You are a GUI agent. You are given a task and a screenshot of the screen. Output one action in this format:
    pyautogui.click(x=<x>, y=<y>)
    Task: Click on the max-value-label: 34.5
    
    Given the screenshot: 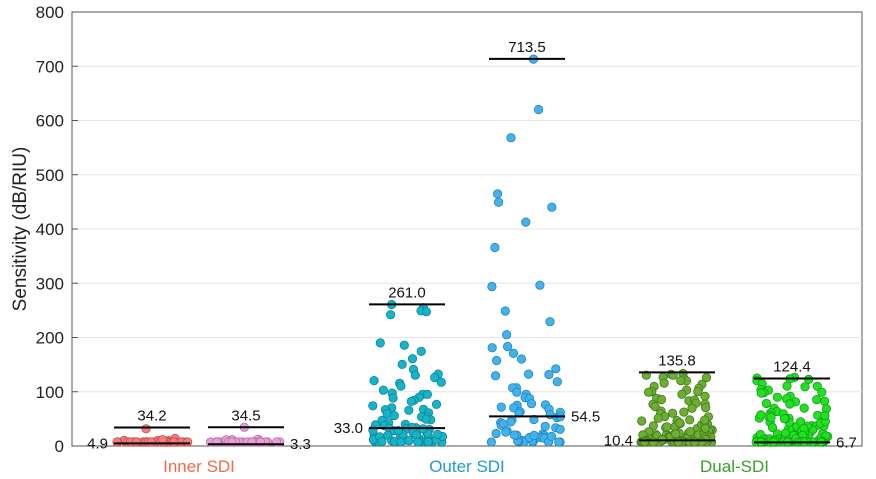 What is the action you would take?
    pyautogui.click(x=245, y=415)
    